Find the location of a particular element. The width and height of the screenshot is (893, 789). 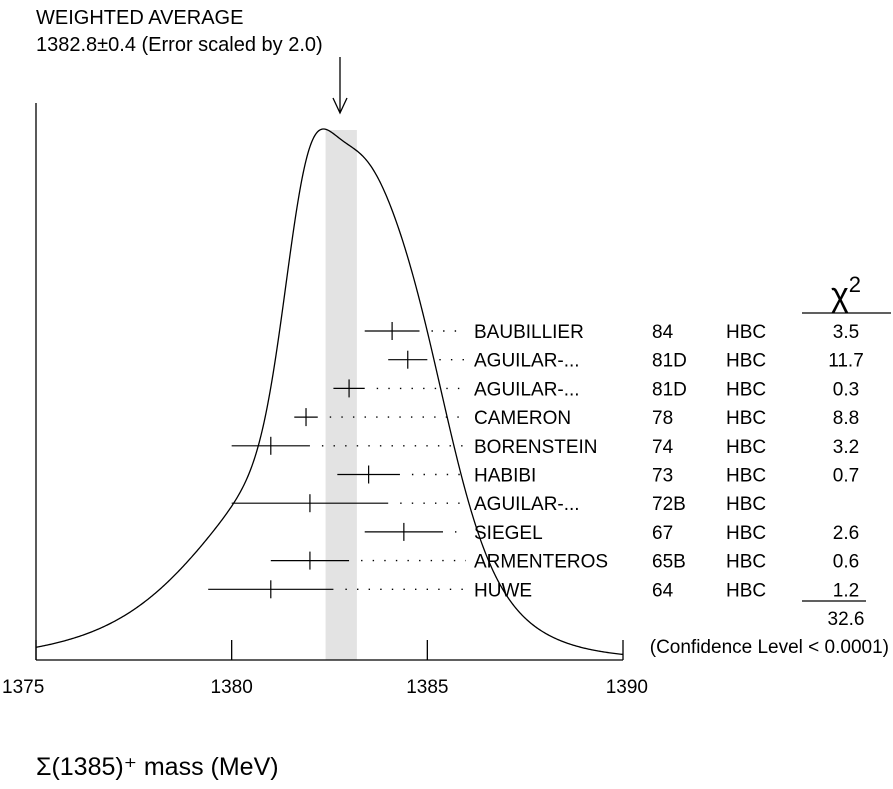

average-arrow is located at coordinates (340, 86).